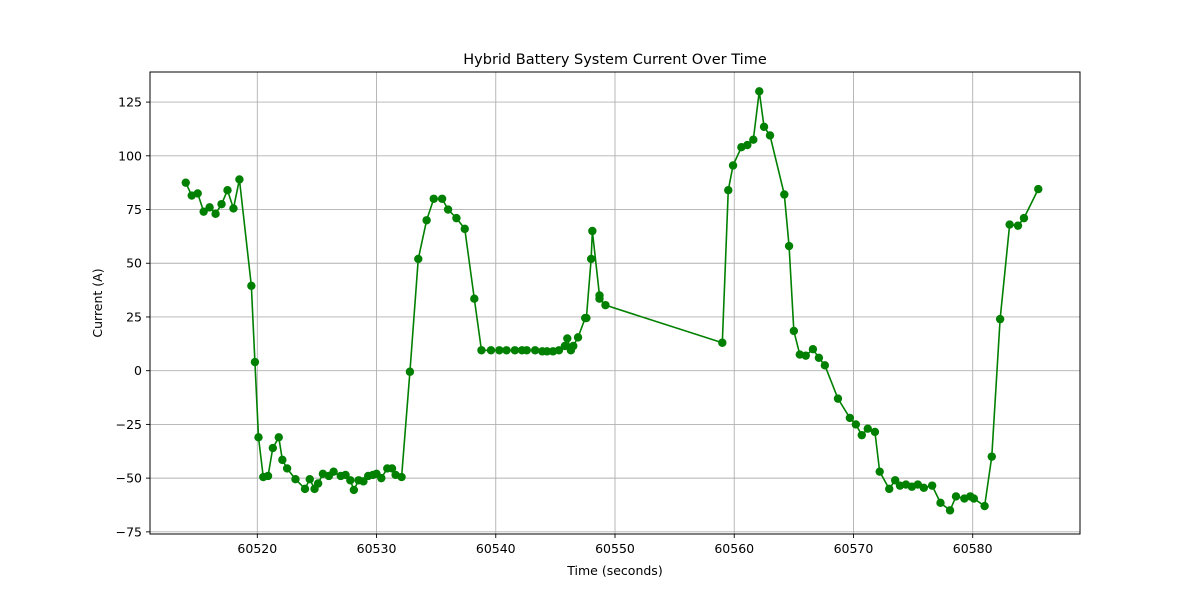 The image size is (1200, 600). Describe the element at coordinates (854, 548) in the screenshot. I see `x-tick-label: 60570` at that location.